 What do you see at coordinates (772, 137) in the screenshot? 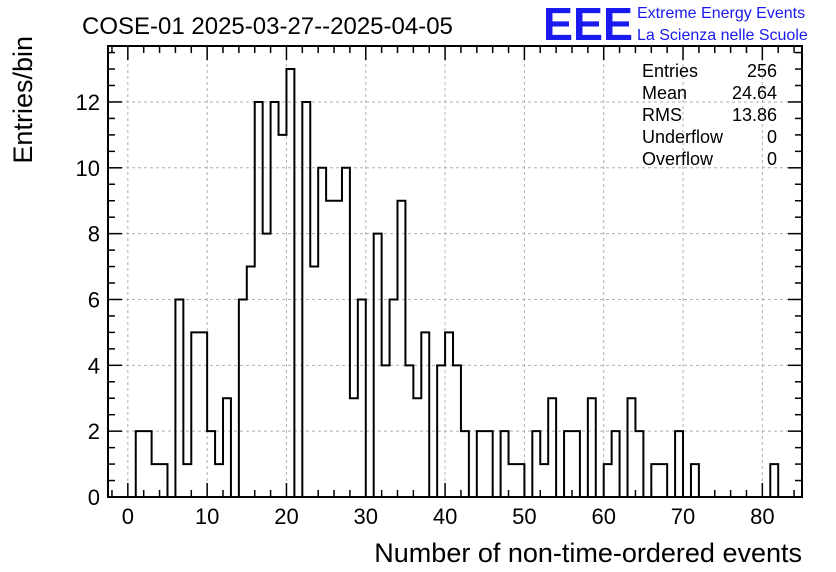
I see `stats-underflow-value: 0` at bounding box center [772, 137].